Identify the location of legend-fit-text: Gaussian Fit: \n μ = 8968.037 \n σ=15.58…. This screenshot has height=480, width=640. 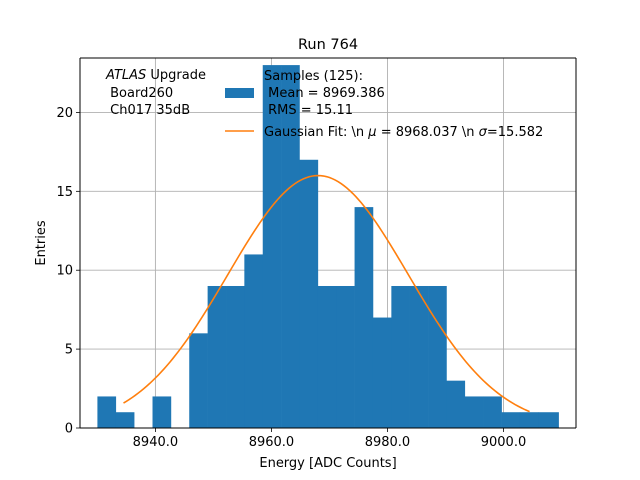
(403, 132).